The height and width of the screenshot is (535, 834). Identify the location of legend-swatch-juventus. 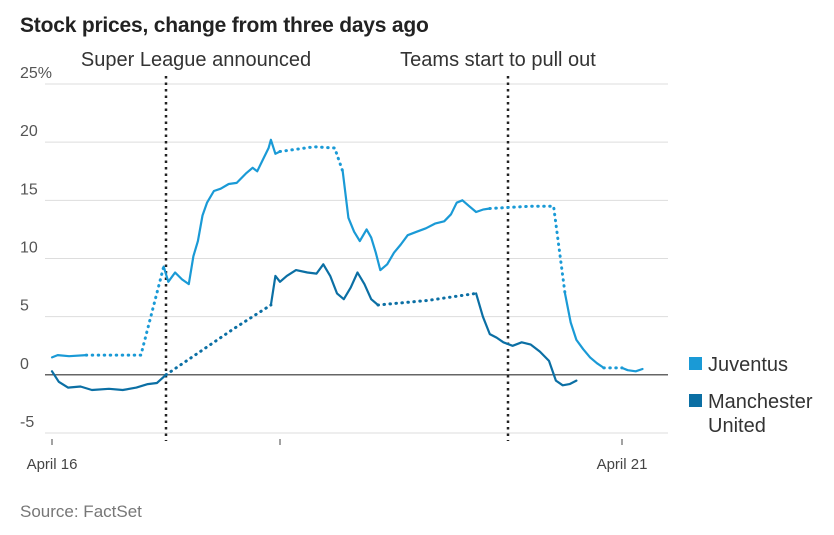
(695, 363).